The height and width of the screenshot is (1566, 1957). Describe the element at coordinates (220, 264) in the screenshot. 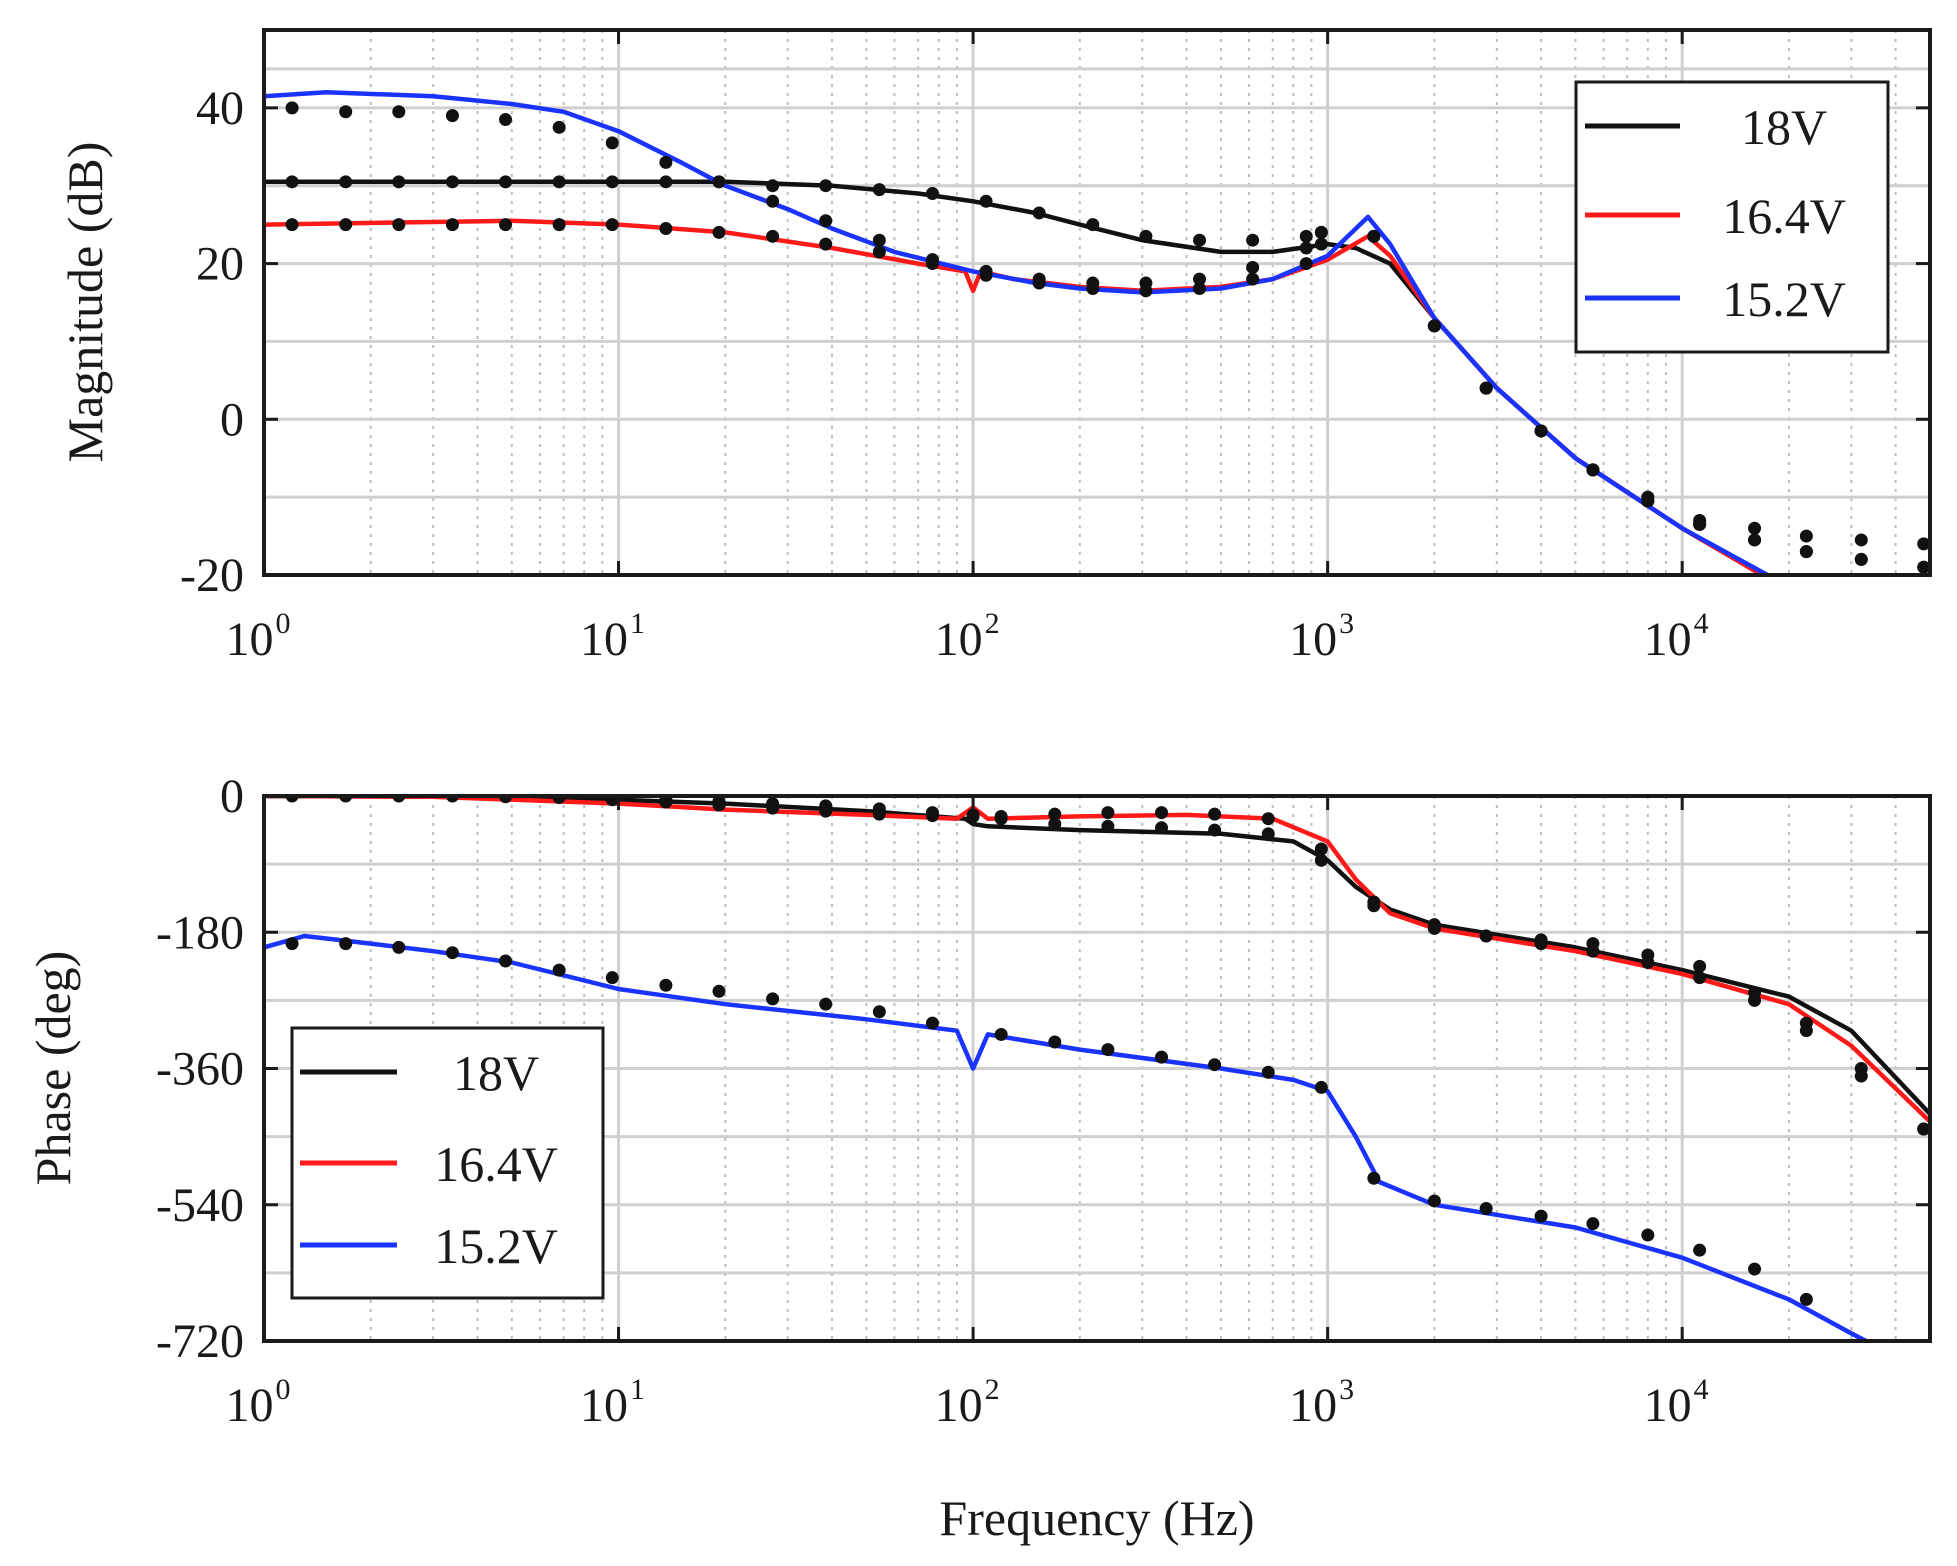

I see `magnitude-y-tick-label: 20` at that location.